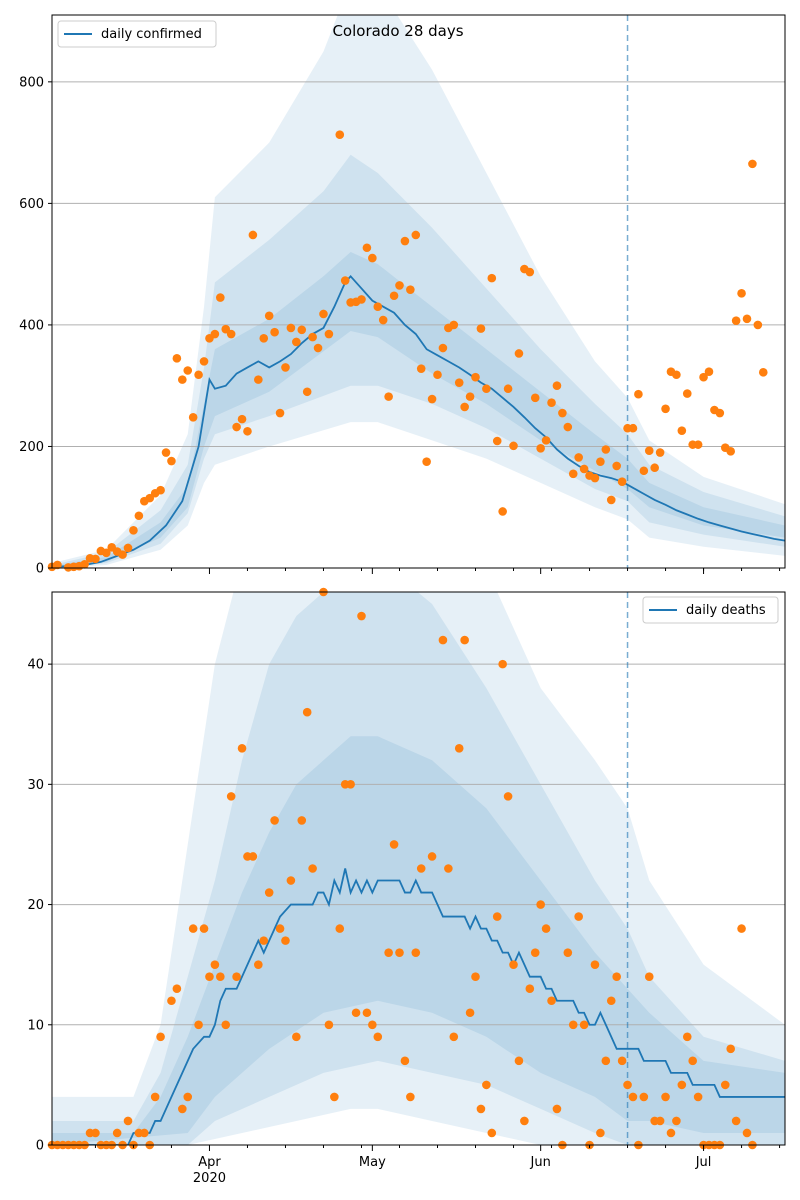 The image size is (800, 1200). Describe the element at coordinates (726, 610) in the screenshot. I see `legend-label-deaths: daily deaths` at that location.